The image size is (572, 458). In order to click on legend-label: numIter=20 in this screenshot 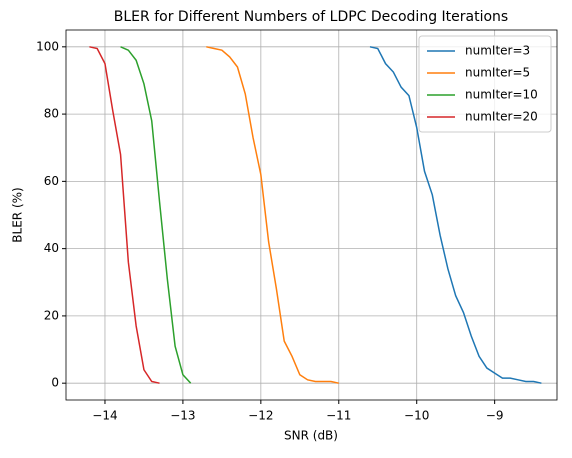, I will do `click(501, 117)`.